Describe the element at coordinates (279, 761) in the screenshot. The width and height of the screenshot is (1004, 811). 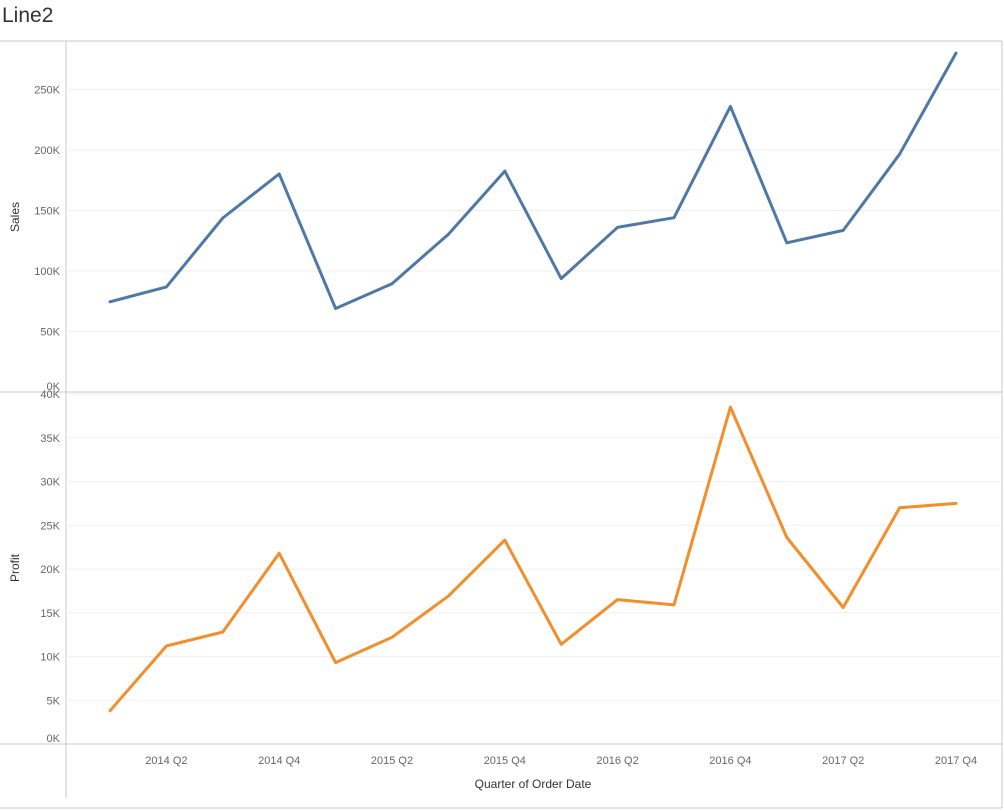
I see `x-tick-label: 2014 Q4` at that location.